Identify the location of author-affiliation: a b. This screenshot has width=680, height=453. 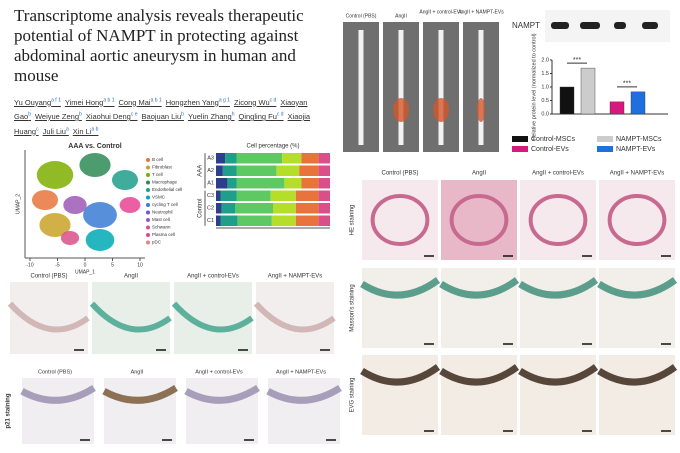
(95, 129).